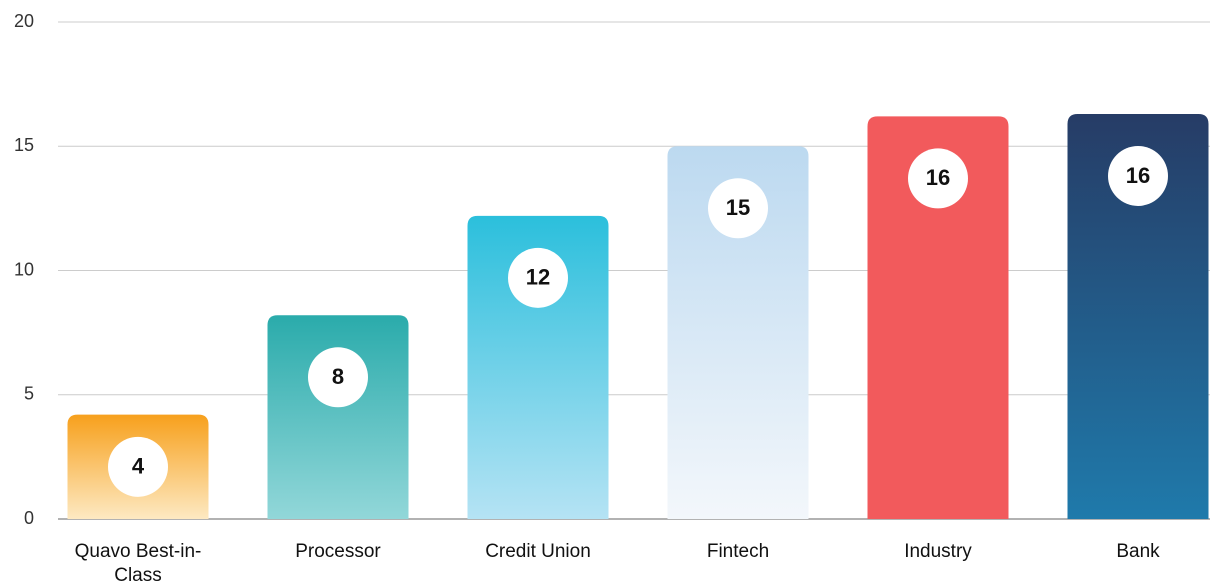 Image resolution: width=1219 pixels, height=587 pixels. I want to click on y-tick-label: 20, so click(24, 21).